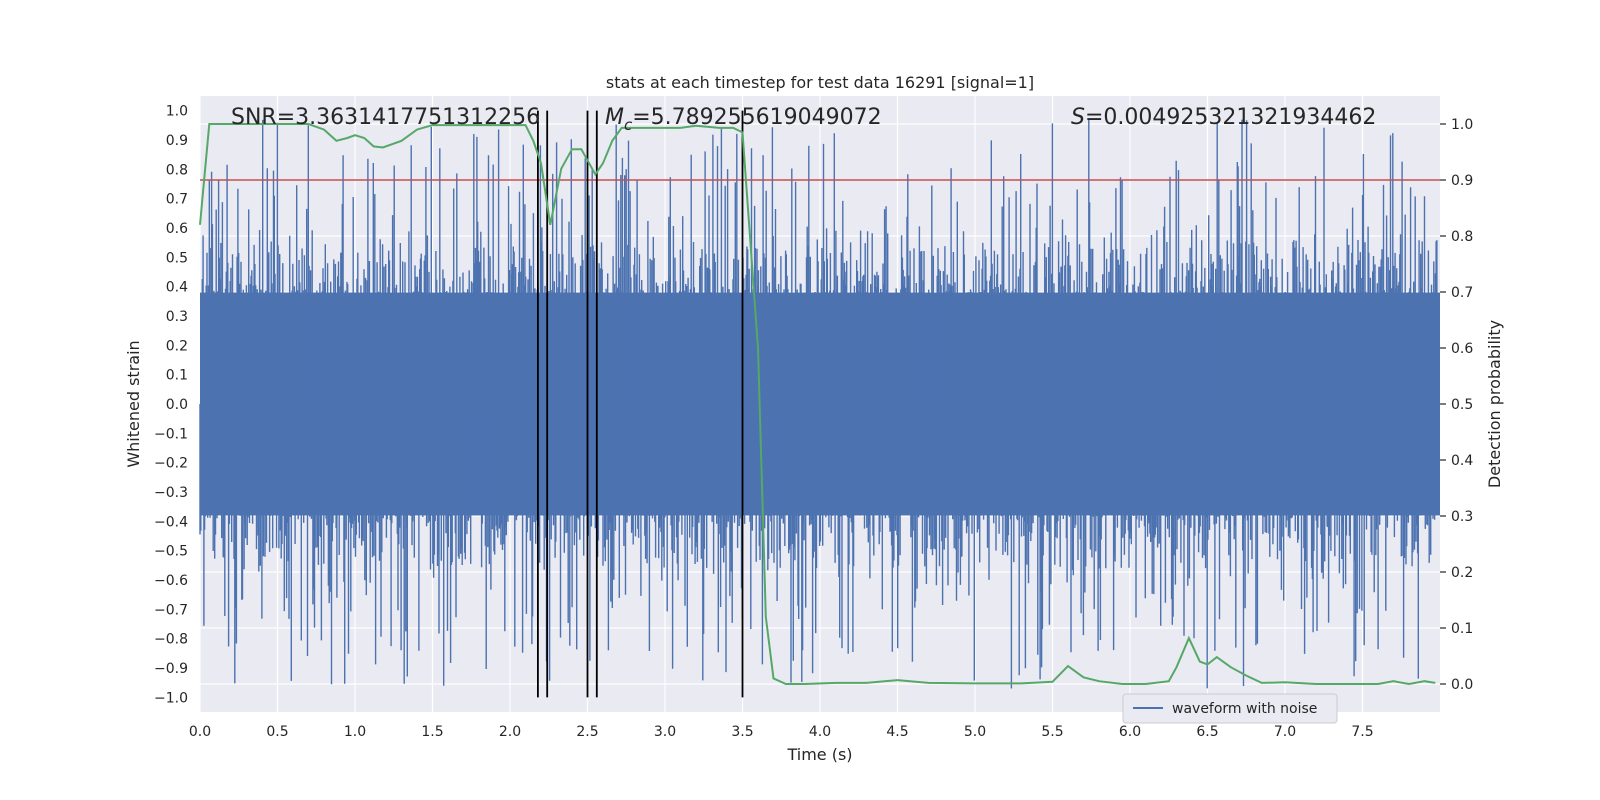 The height and width of the screenshot is (800, 1600). Describe the element at coordinates (177, 317) in the screenshot. I see `y-left-tick-label: 0.3` at that location.